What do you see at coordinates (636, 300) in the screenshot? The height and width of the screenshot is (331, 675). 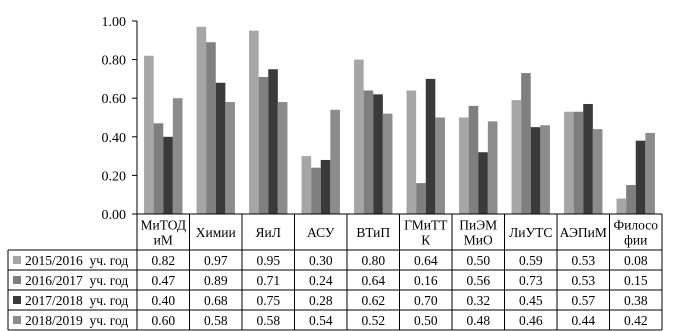 I see `data-value-label: 0.38` at bounding box center [636, 300].